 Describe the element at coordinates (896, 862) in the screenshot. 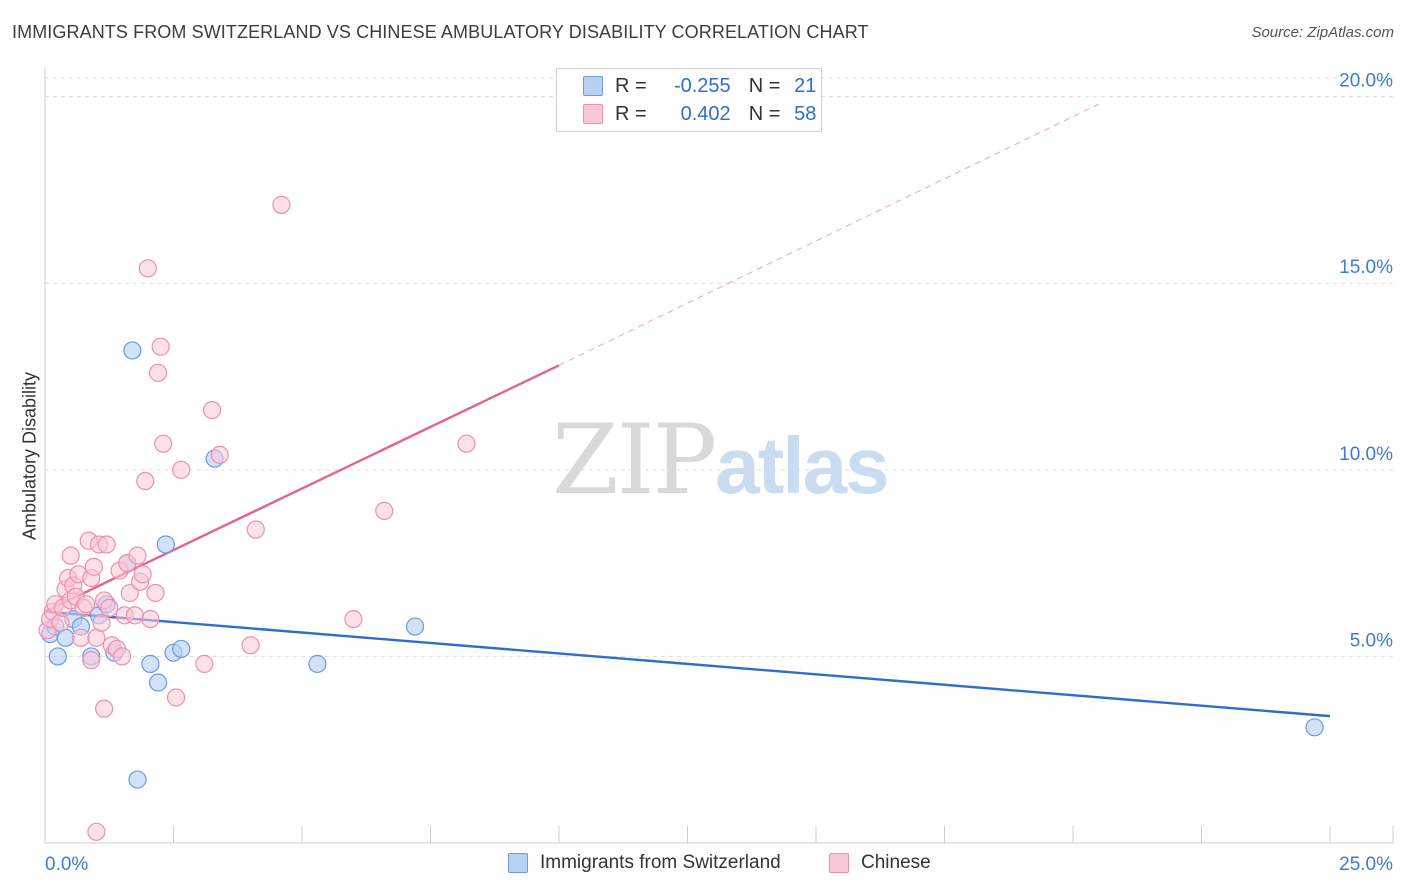

I see `bottom-legend-label: Chinese` at that location.